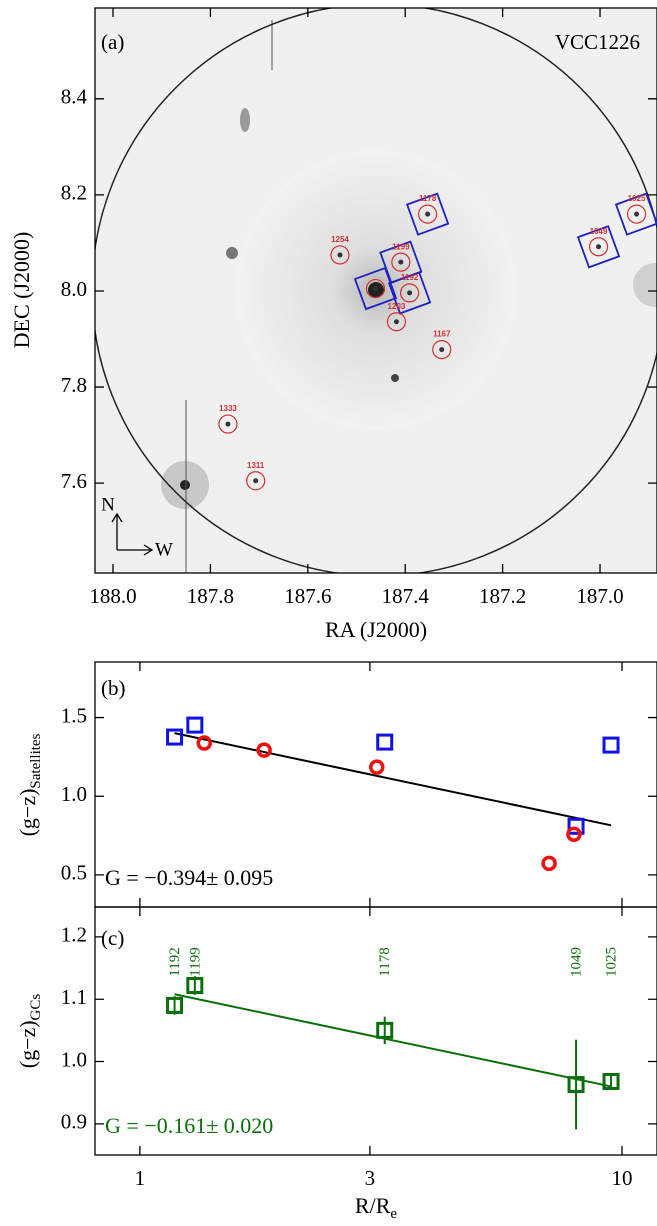 This screenshot has height=1226, width=657. I want to click on annotation: G = −0.394± 0.095, so click(189, 877).